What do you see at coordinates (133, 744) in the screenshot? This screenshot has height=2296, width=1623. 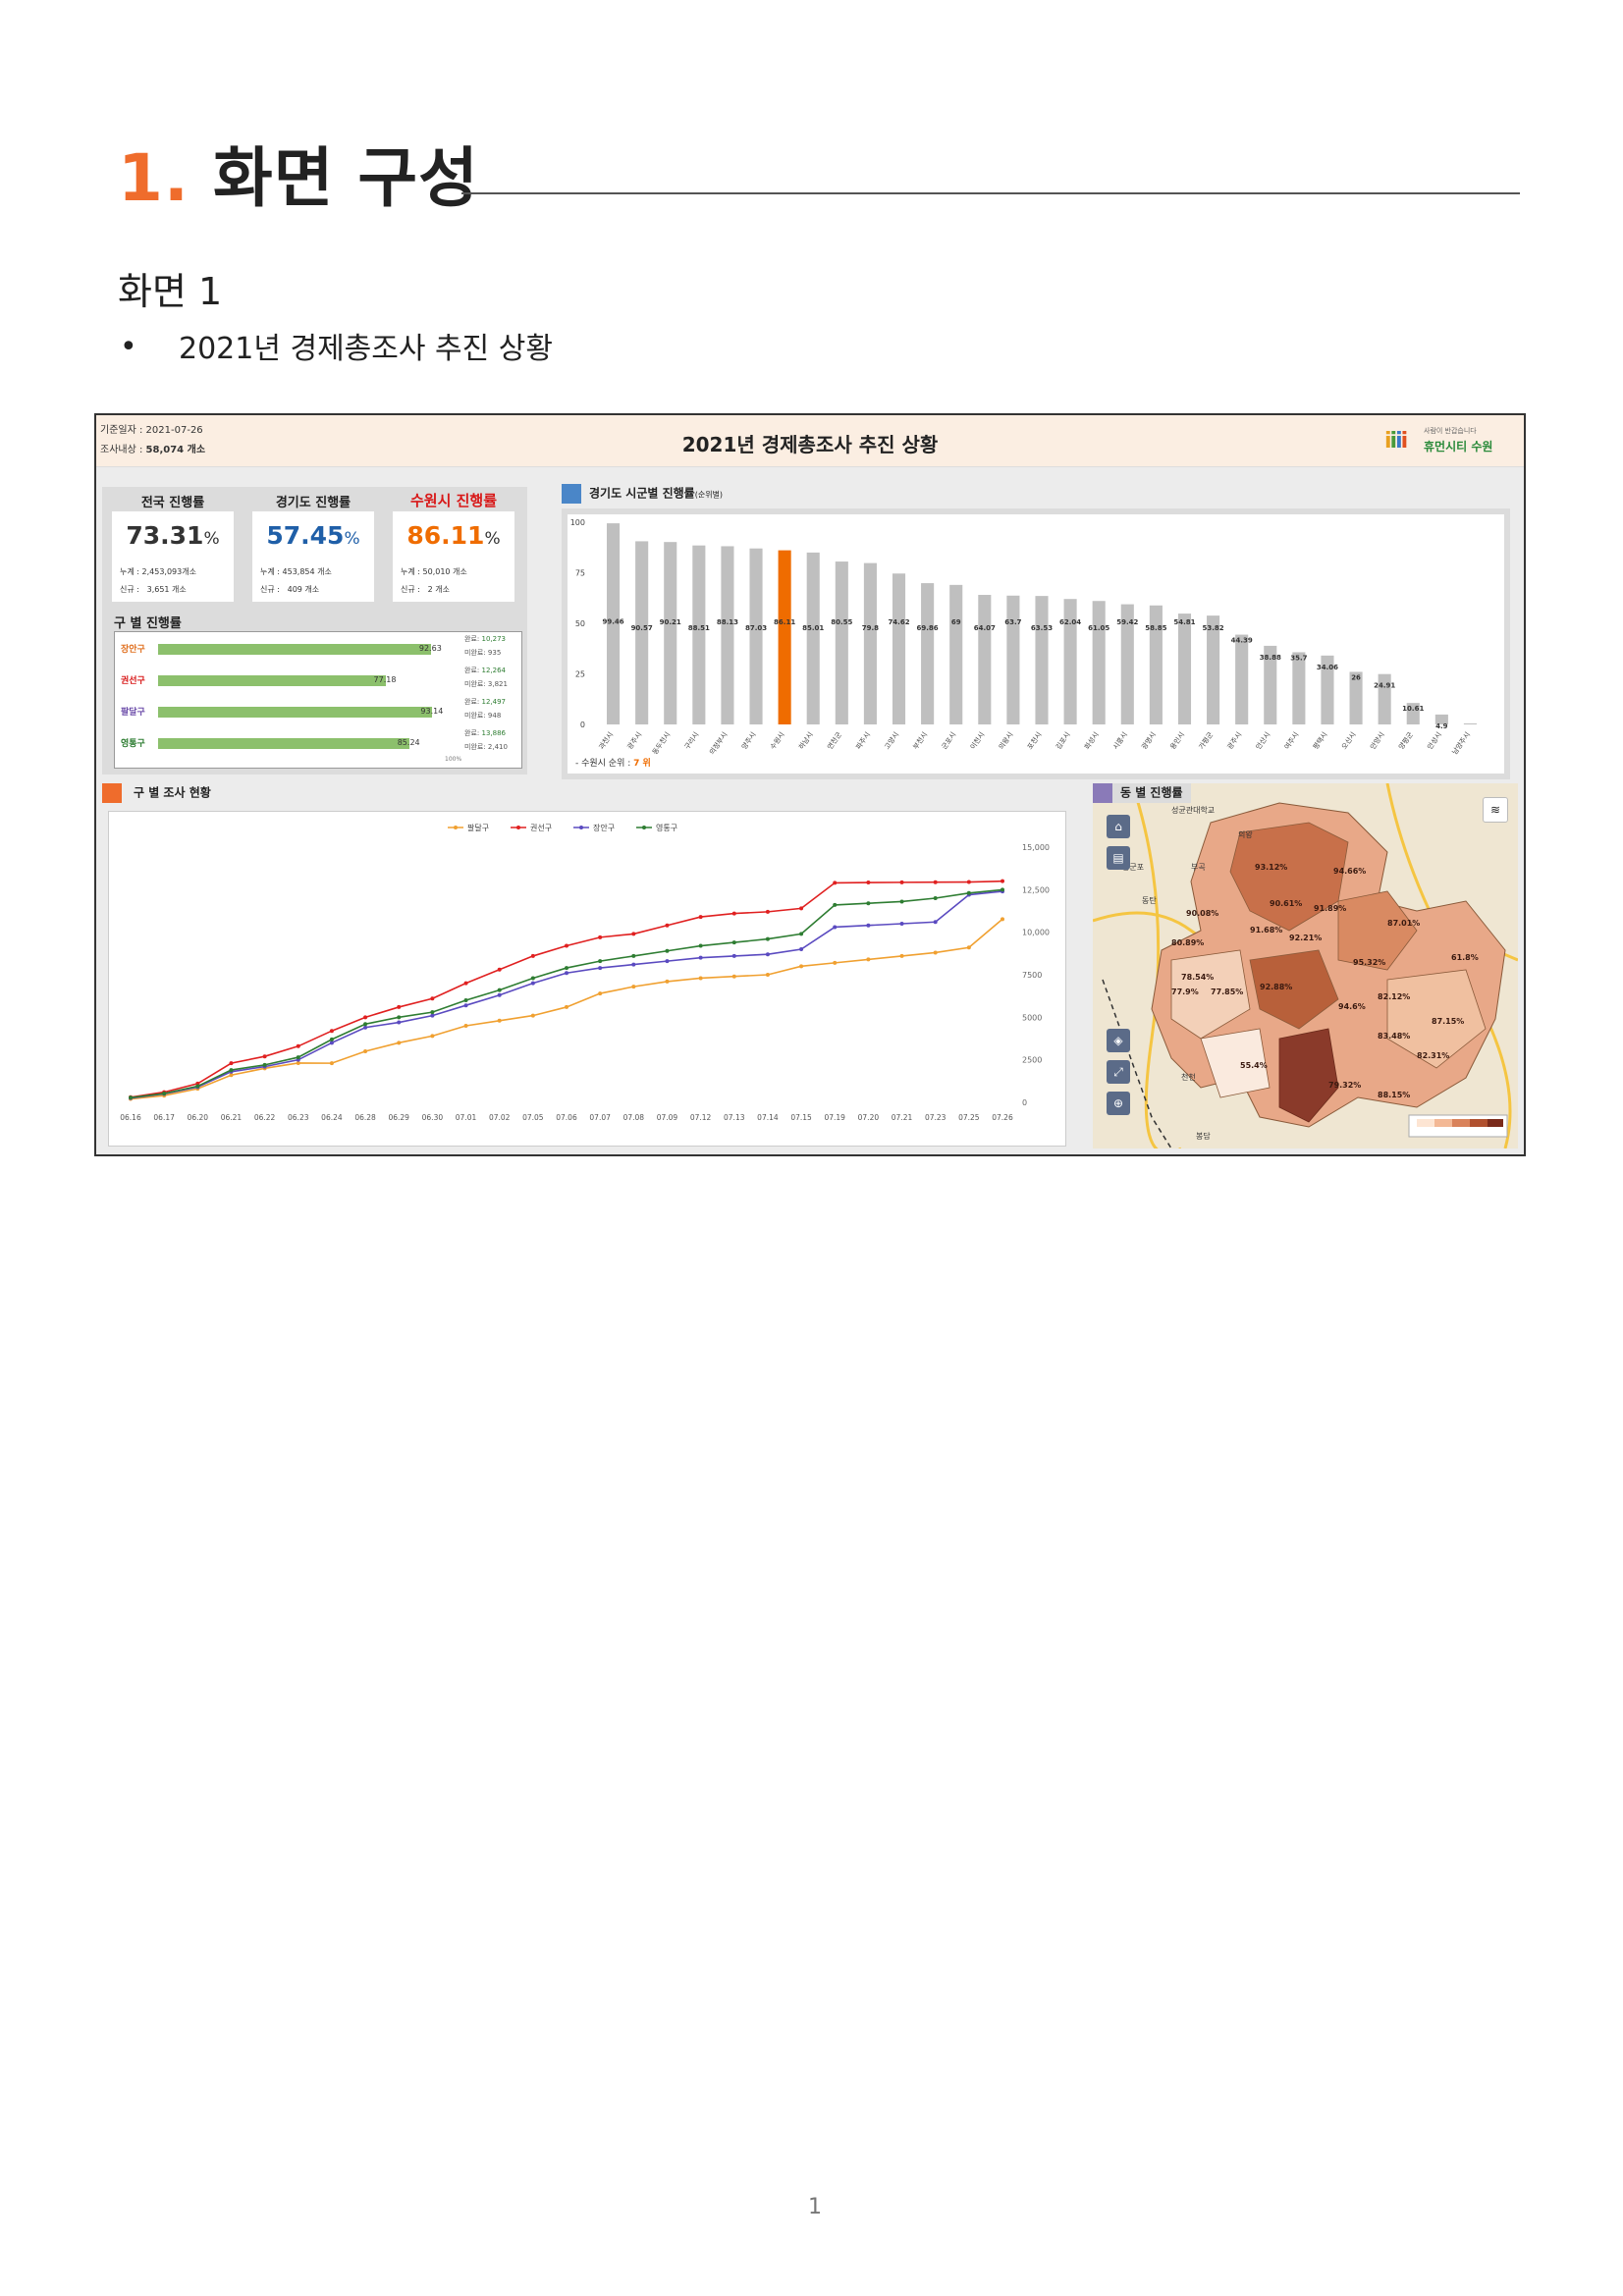 I see `gu-name: 영통구` at bounding box center [133, 744].